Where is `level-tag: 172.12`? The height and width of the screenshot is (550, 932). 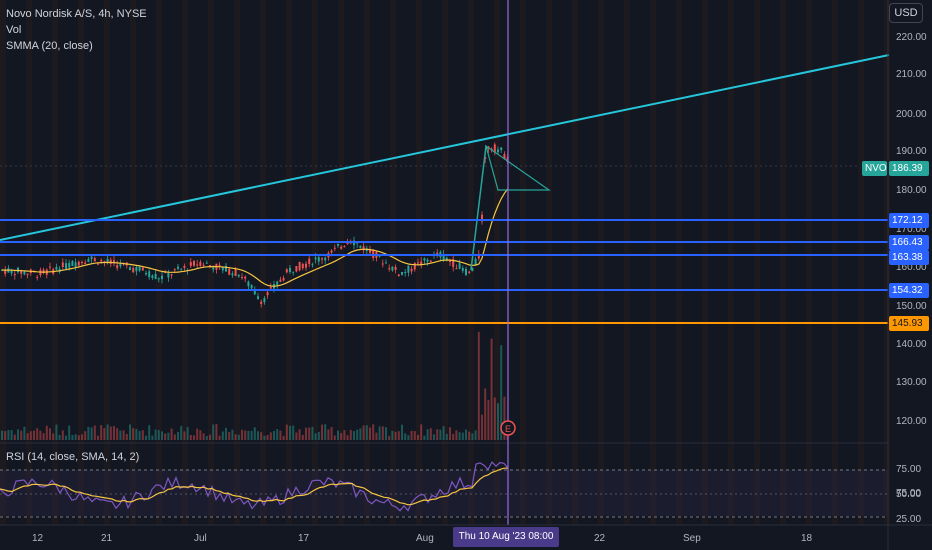 level-tag: 172.12 is located at coordinates (909, 220).